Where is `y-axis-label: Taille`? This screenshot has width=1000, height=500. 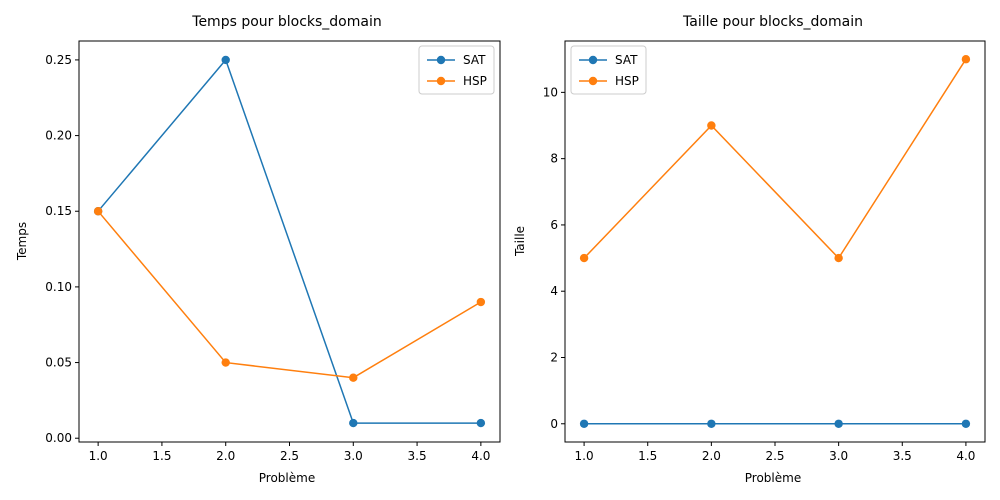
y-axis-label: Taille is located at coordinates (520, 241).